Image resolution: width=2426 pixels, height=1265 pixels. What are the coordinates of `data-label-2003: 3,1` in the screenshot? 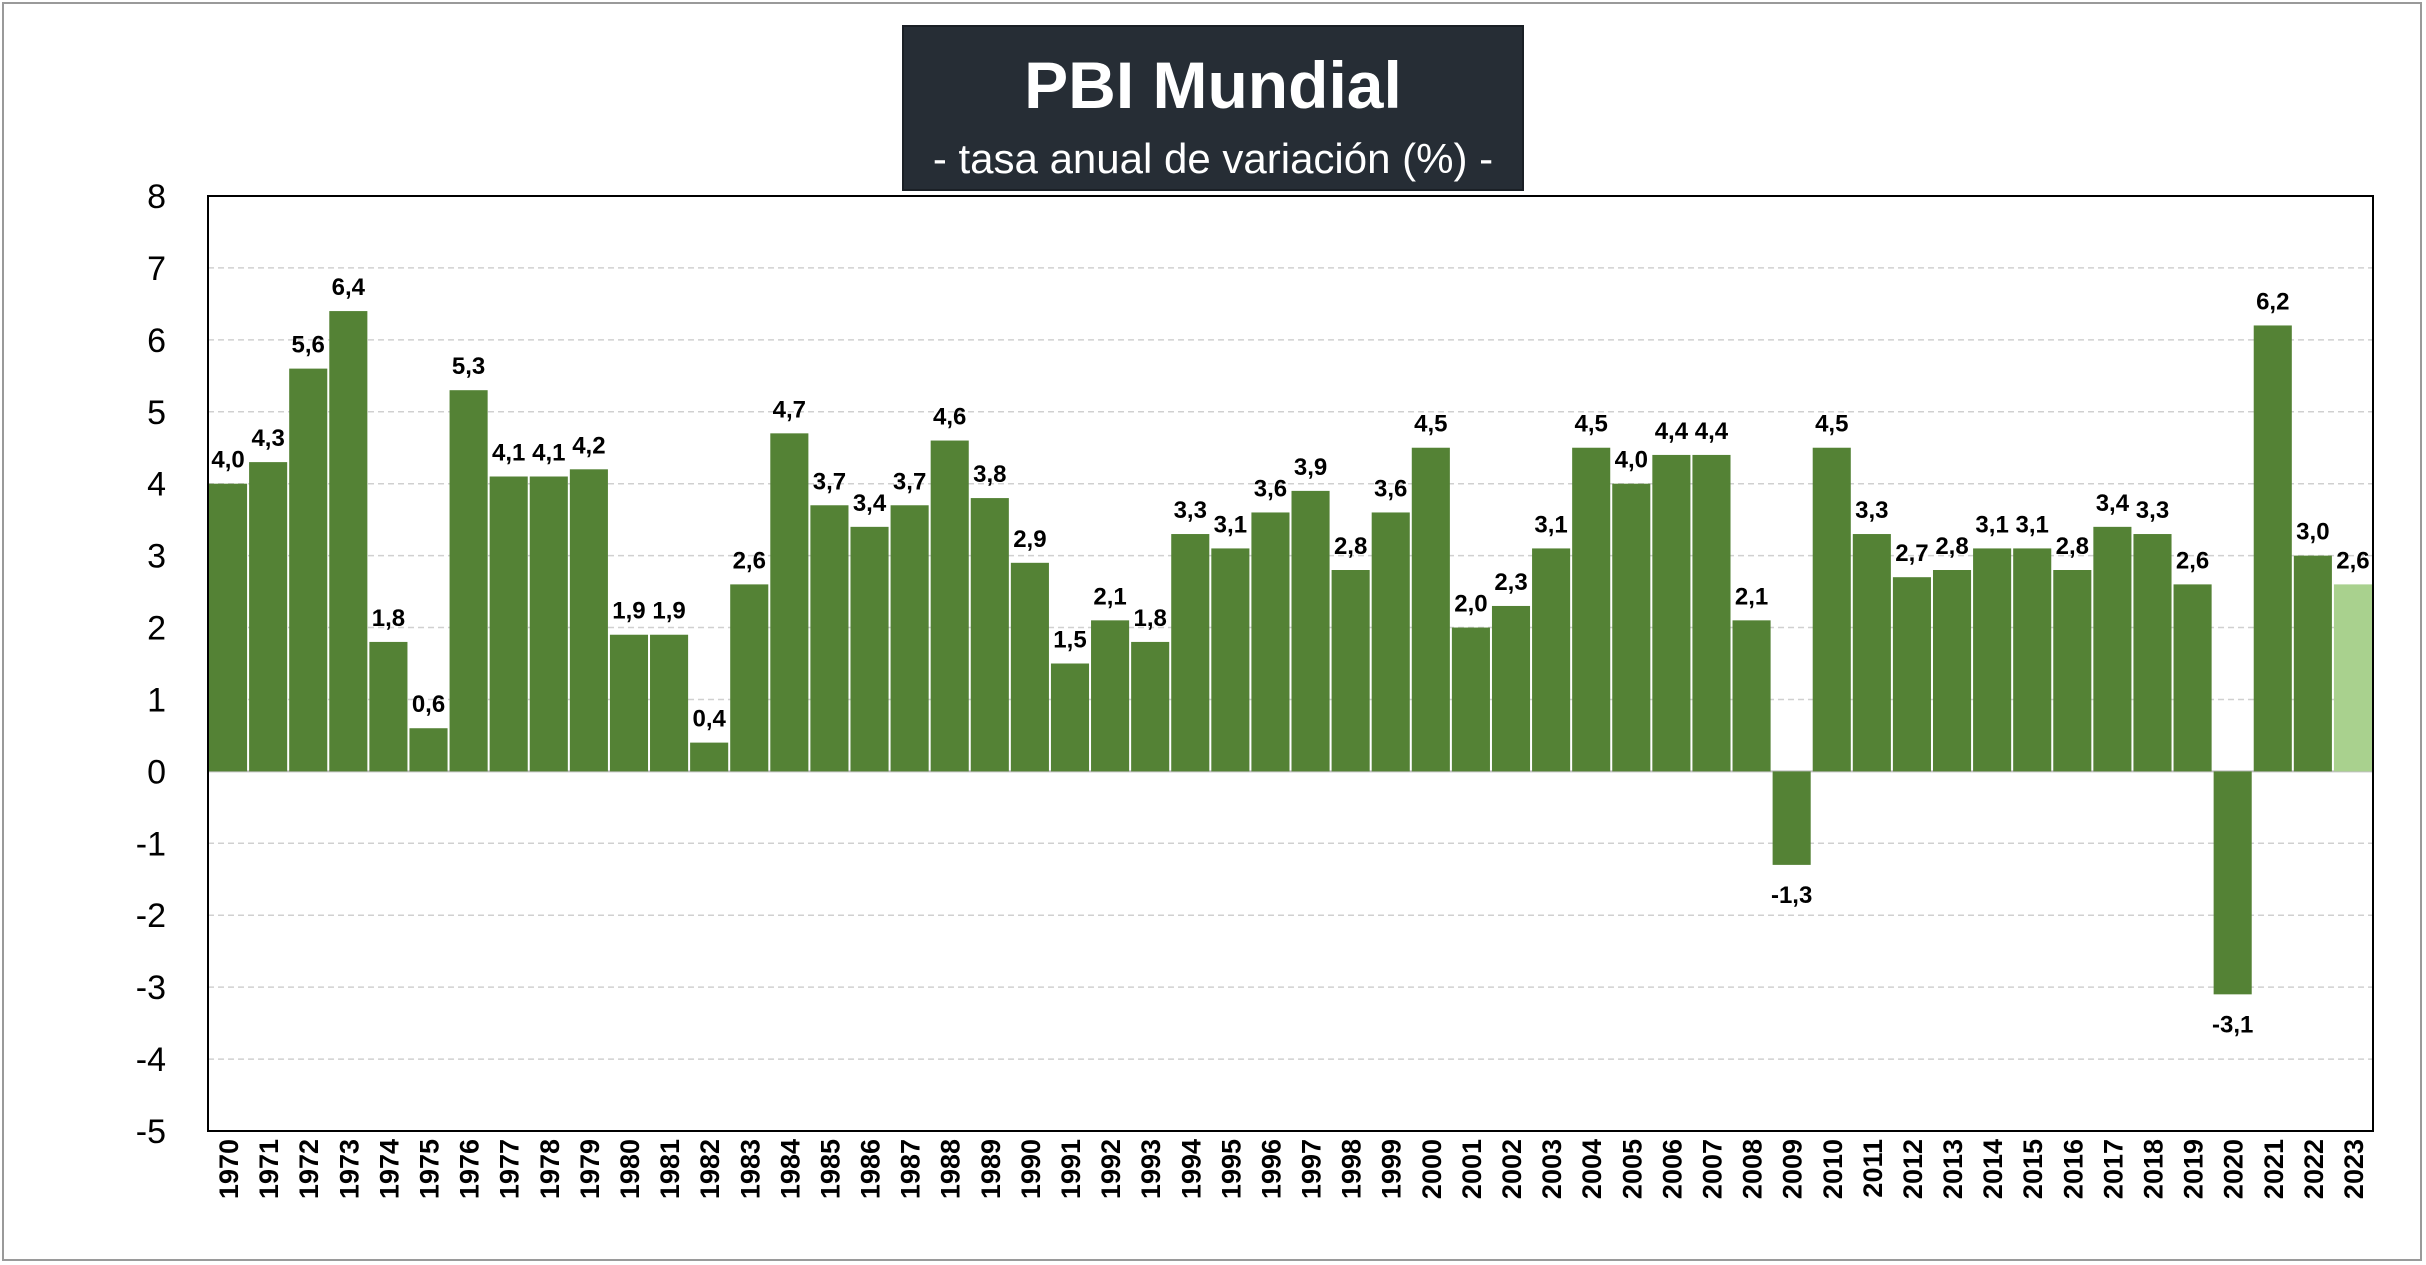 It's located at (1550, 524).